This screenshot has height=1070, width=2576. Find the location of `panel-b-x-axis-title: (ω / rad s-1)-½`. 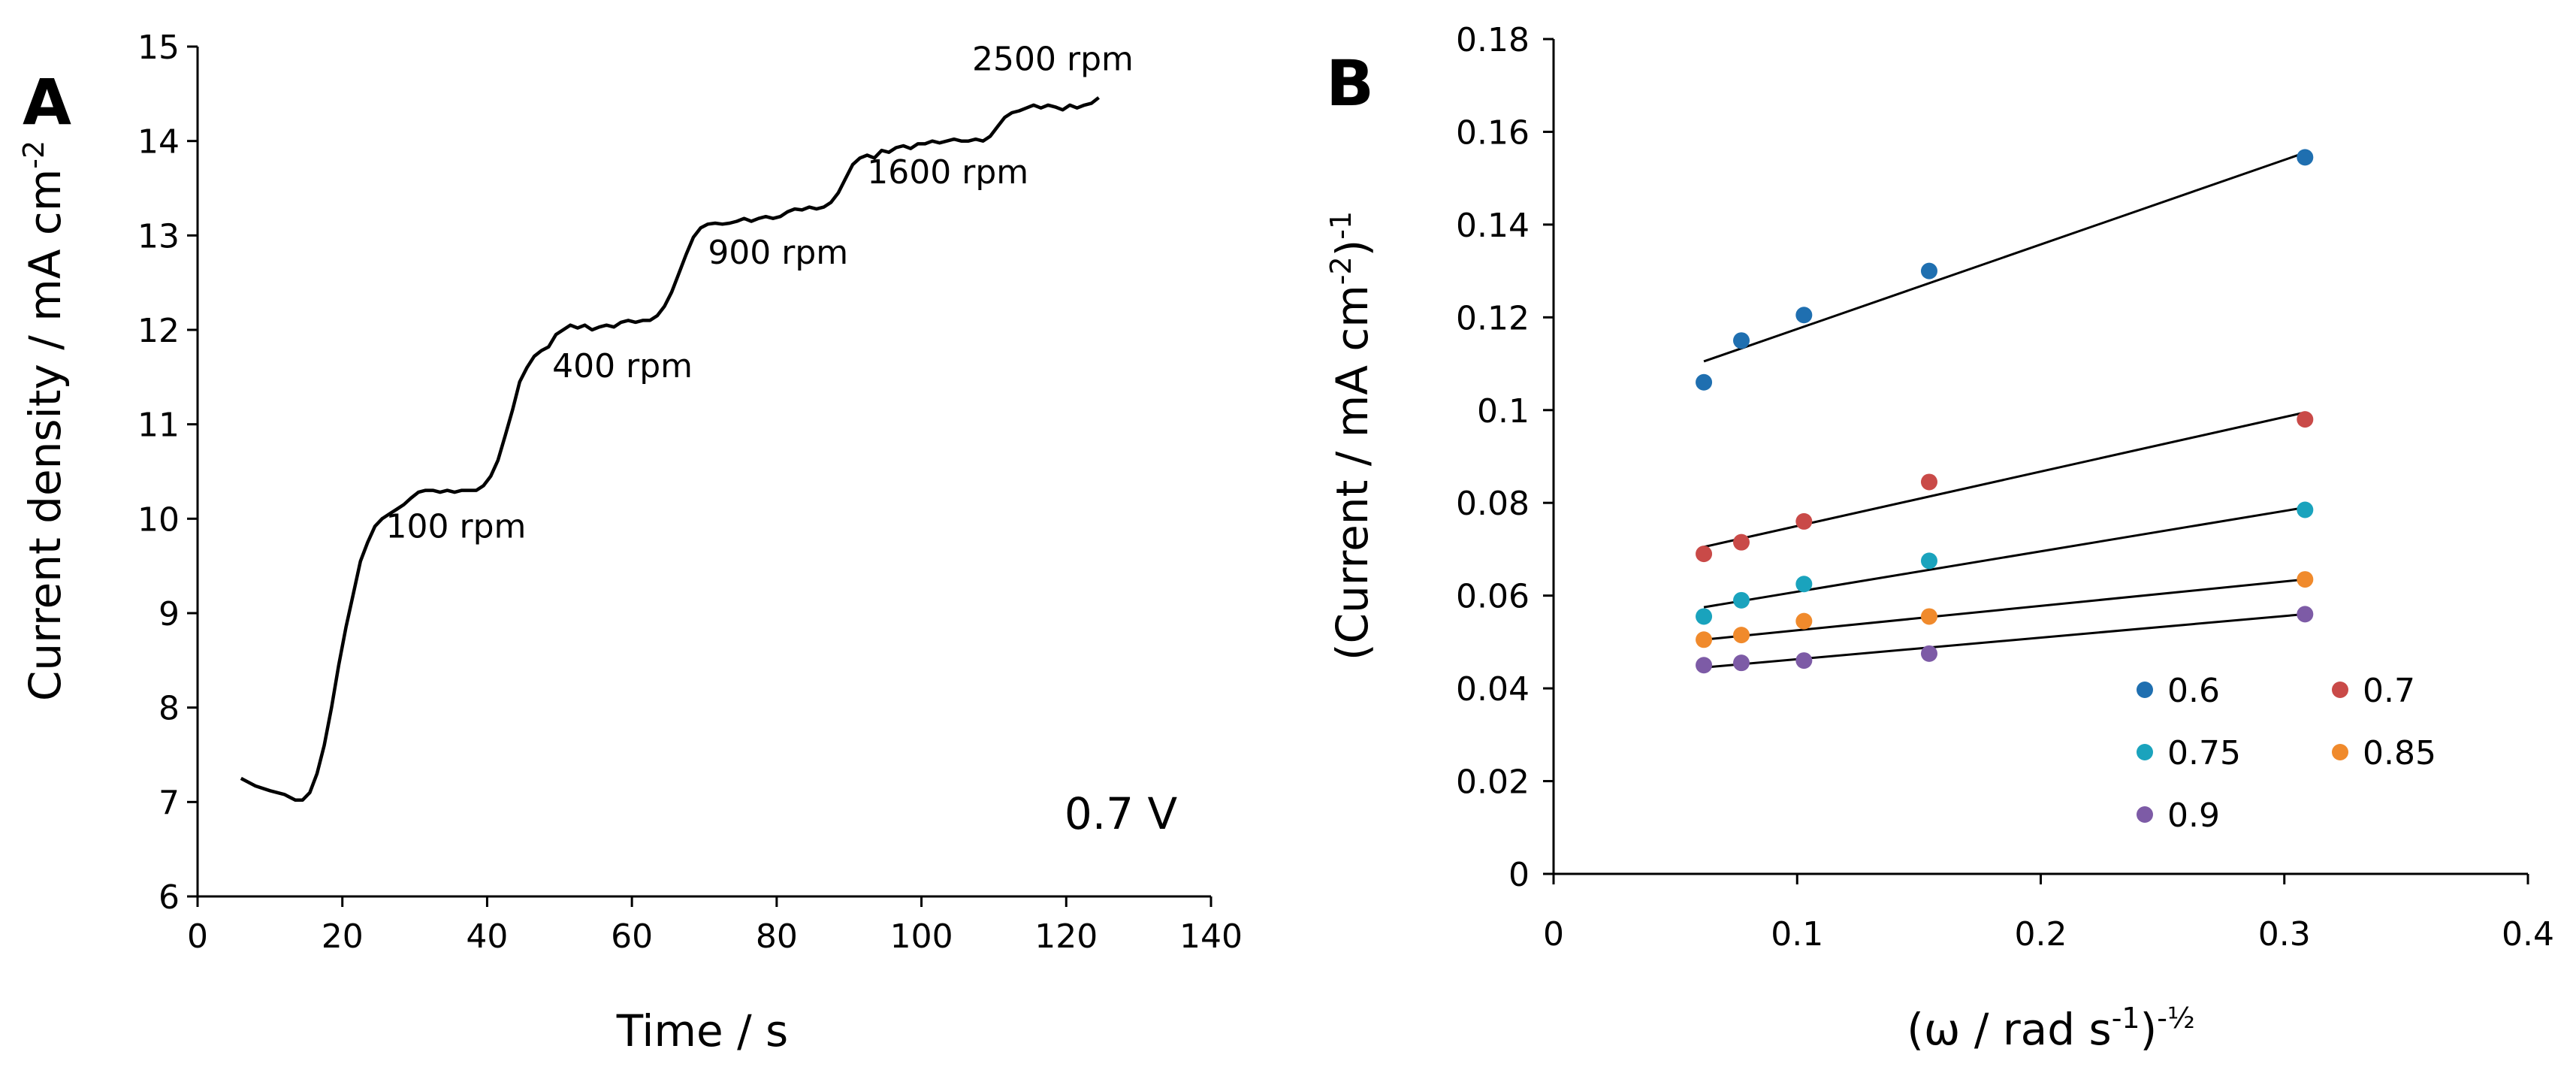

panel-b-x-axis-title: (ω / rad s-1)-½ is located at coordinates (2051, 1028).